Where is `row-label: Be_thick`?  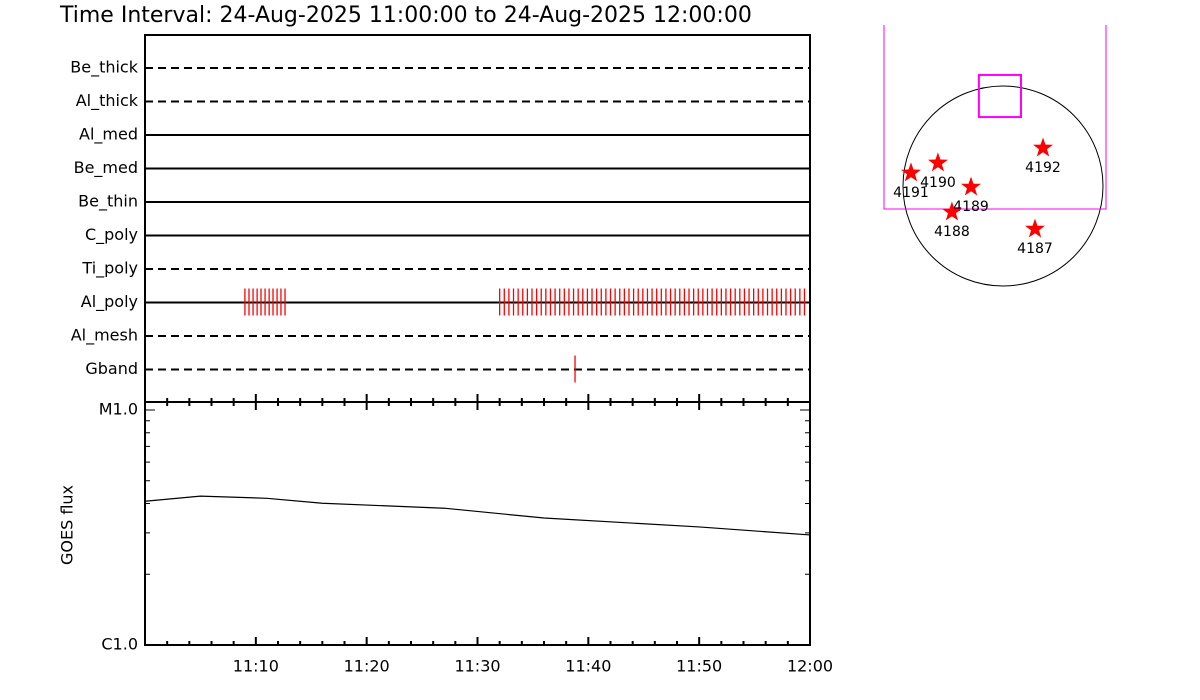
row-label: Be_thick is located at coordinates (104, 68).